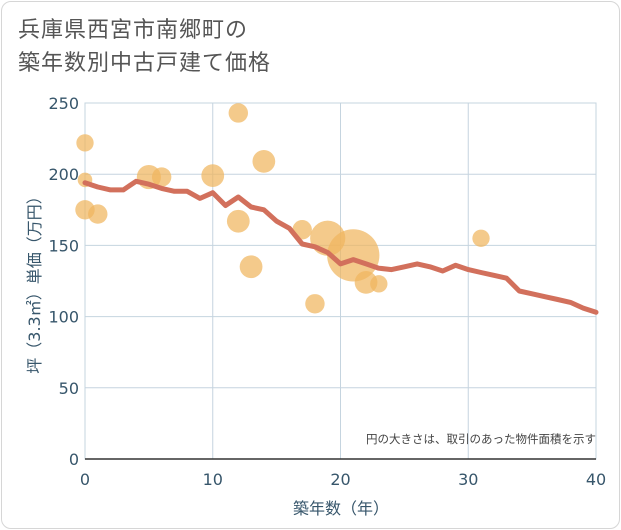 The height and width of the screenshot is (530, 621). I want to click on y-axis-label: 坪（3.3㎡）単価（万円）, so click(34, 280).